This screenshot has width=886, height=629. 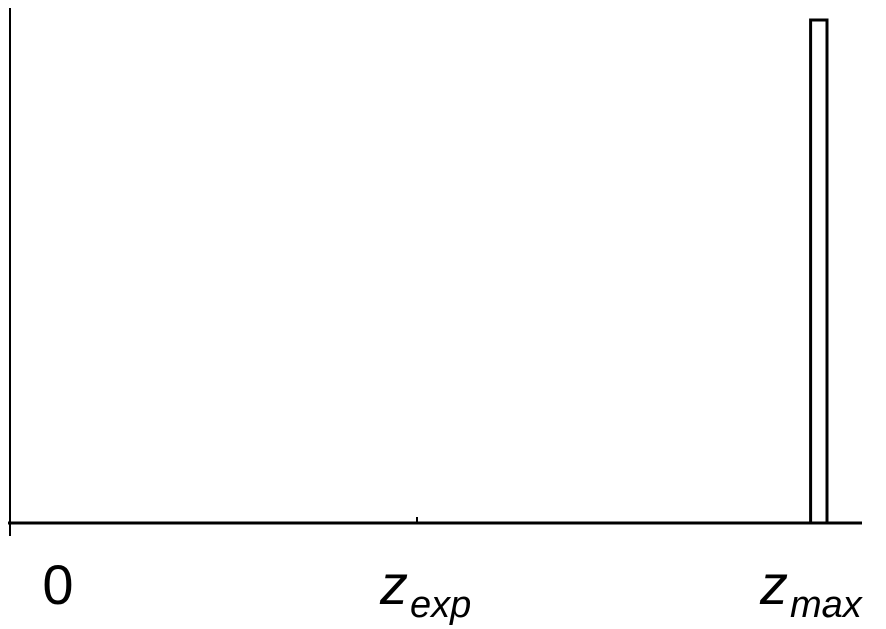 I want to click on x-tick-labels: 0 zexp zmax, so click(x=452, y=589).